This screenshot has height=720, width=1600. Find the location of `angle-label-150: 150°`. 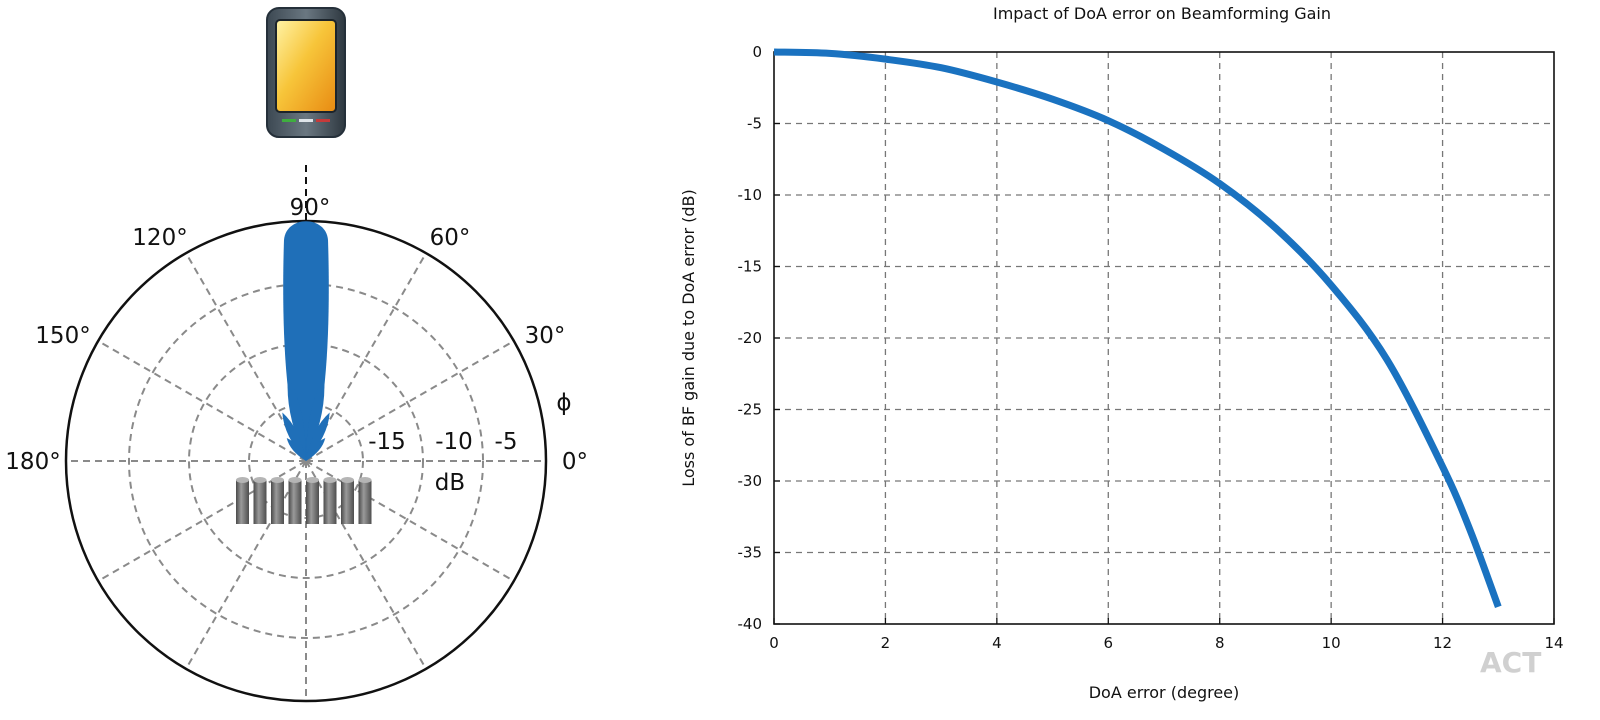

angle-label-150: 150° is located at coordinates (62, 336).